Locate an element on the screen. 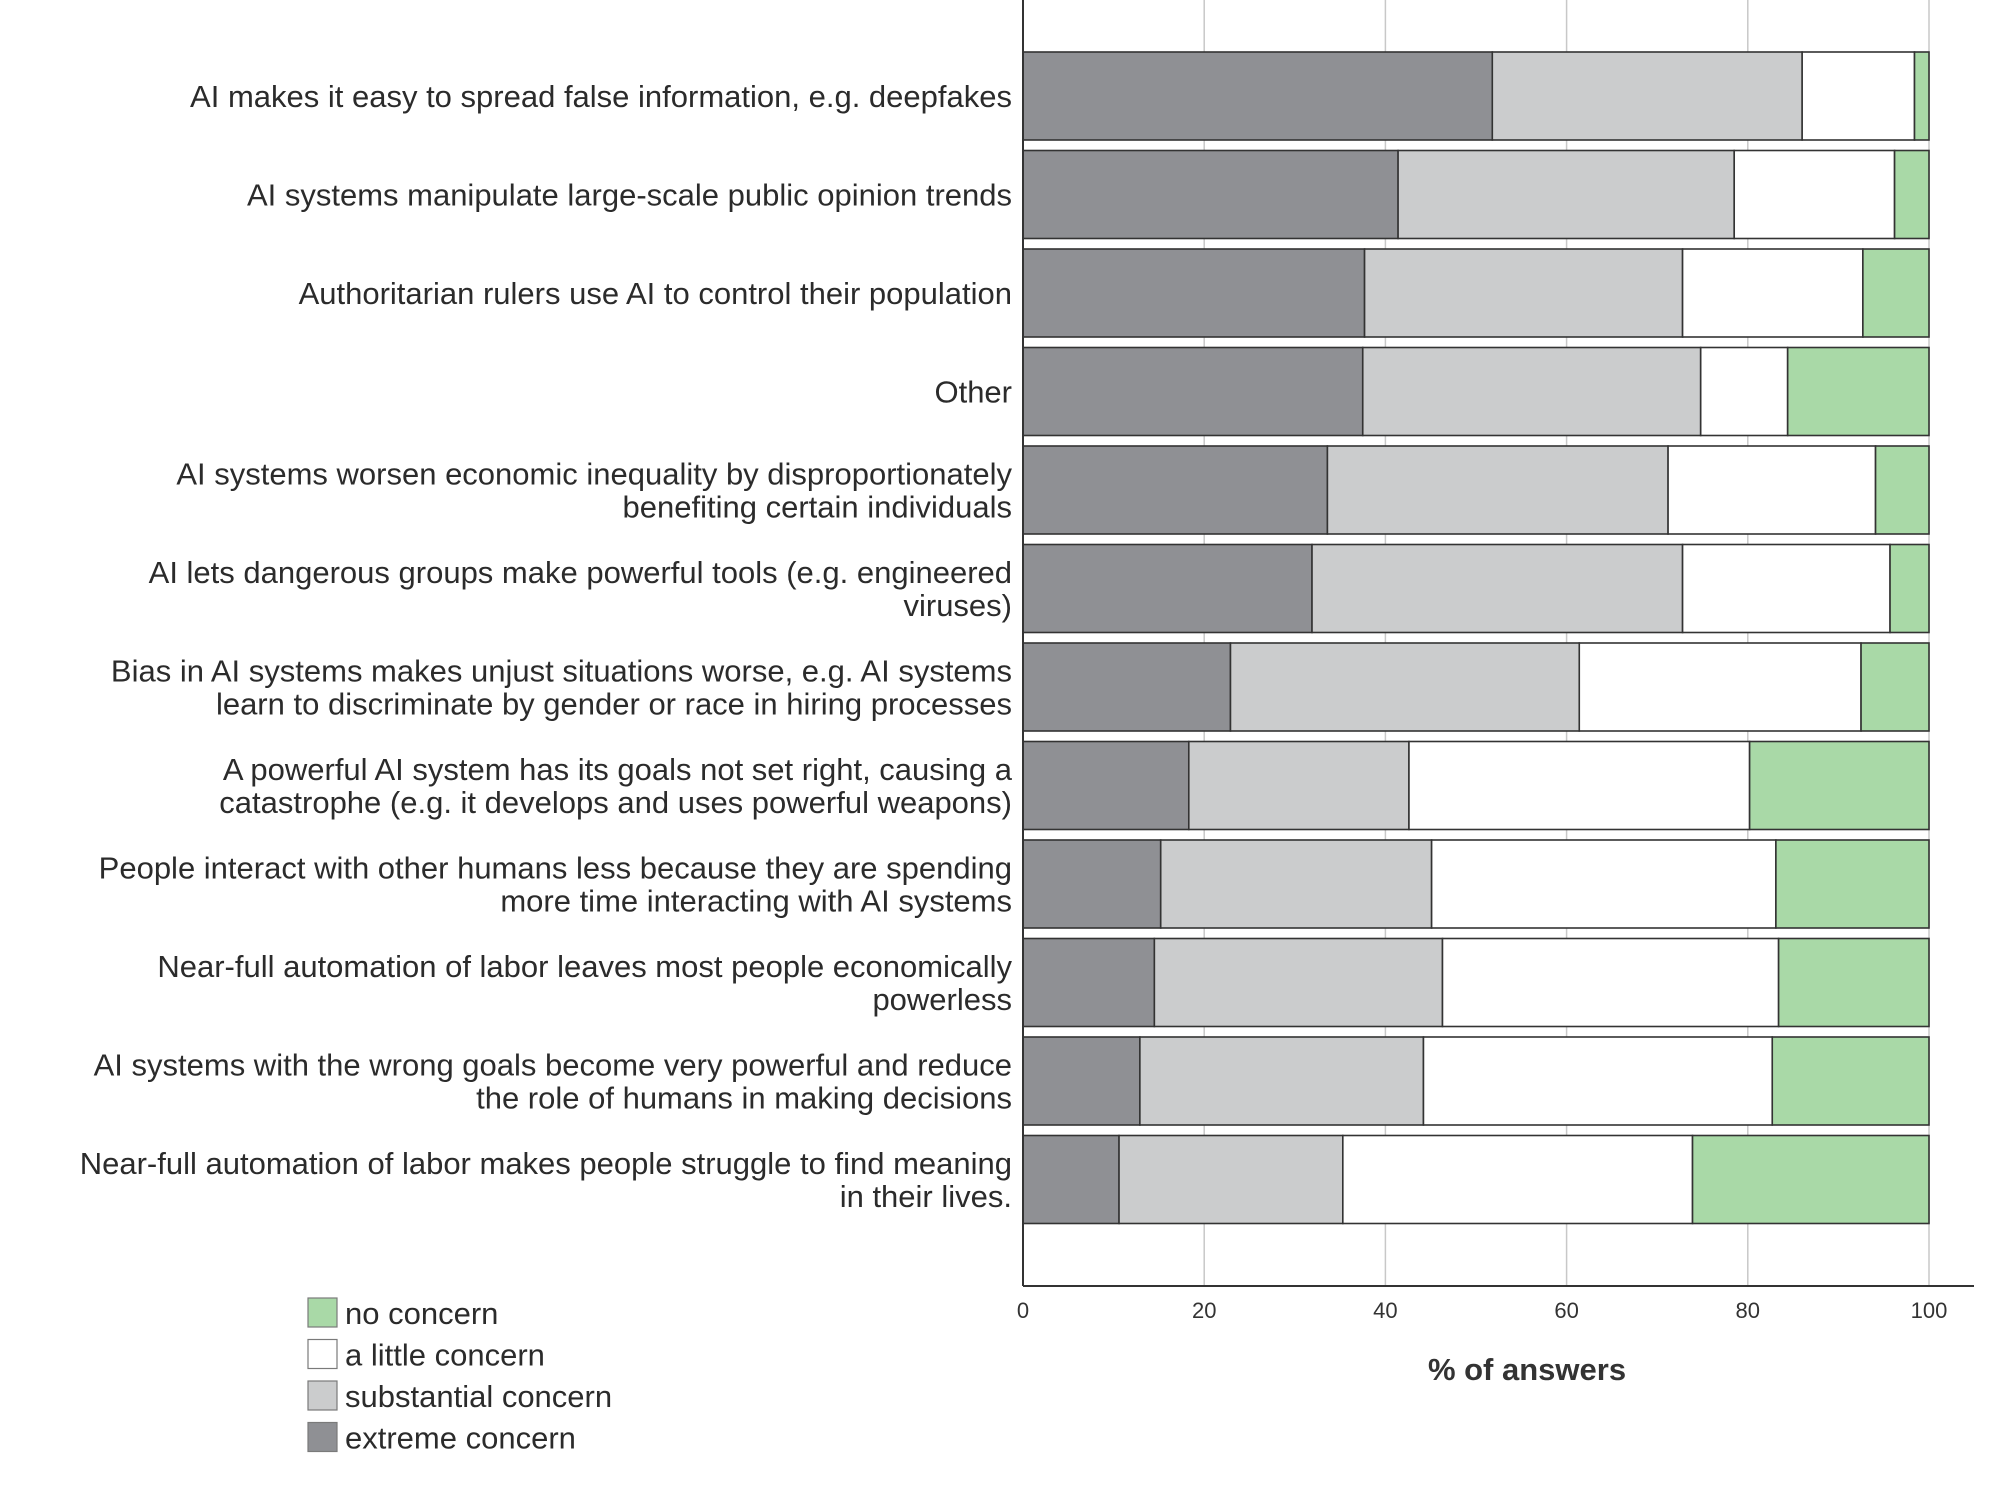  category-label: the role of humans in making decisions is located at coordinates (744, 1098).